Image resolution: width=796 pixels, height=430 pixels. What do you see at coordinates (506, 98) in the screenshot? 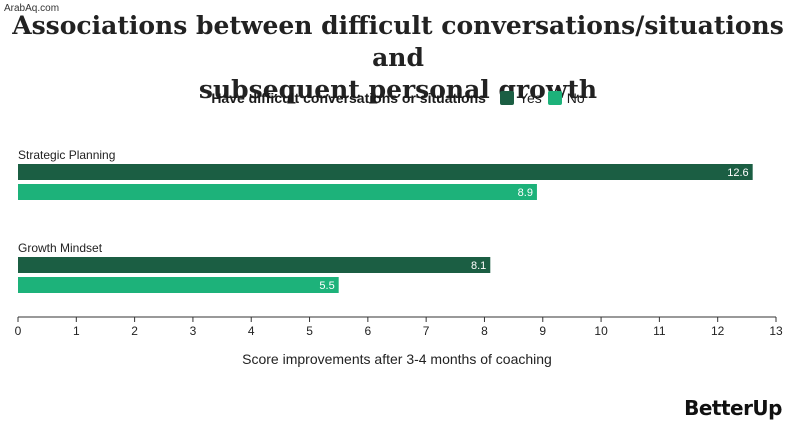
I see `legend-swatch-yes` at bounding box center [506, 98].